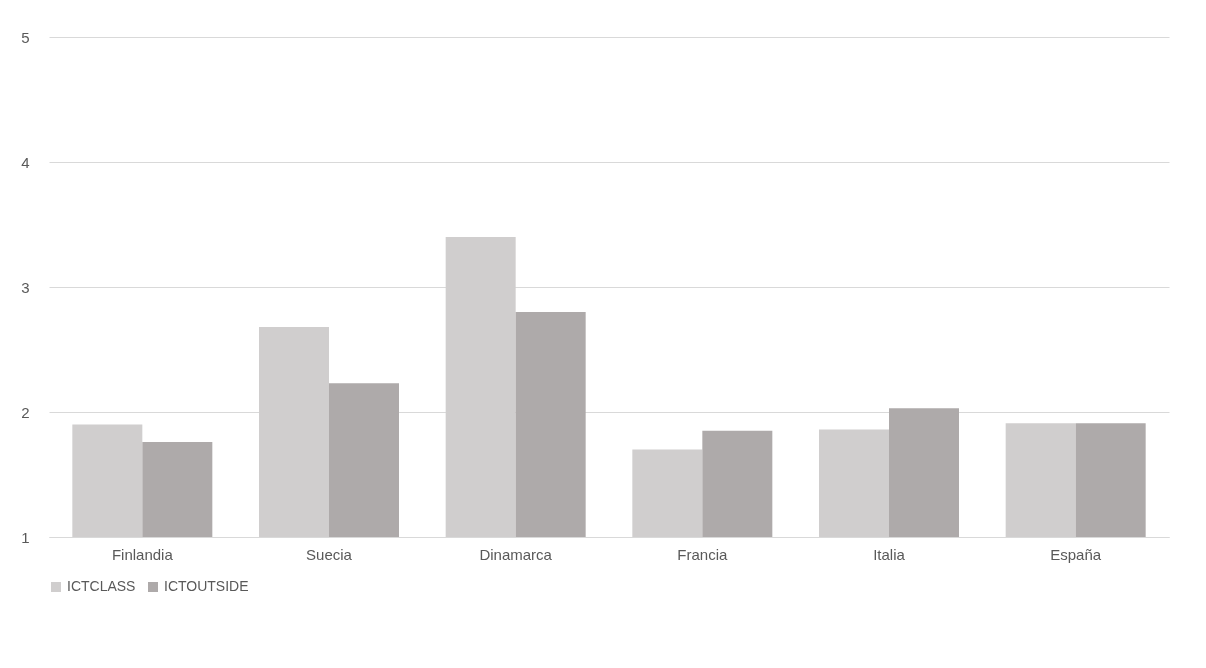 This screenshot has height=668, width=1206. I want to click on y-tick-label: 2, so click(25, 412).